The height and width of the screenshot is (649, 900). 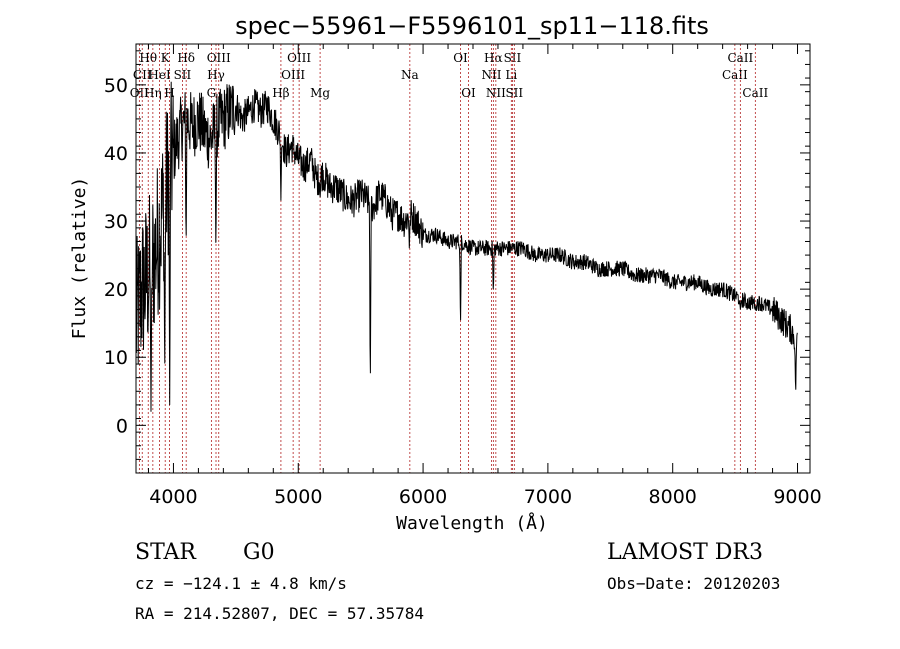 What do you see at coordinates (216, 75) in the screenshot?
I see `line-marker-label: Hγ` at bounding box center [216, 75].